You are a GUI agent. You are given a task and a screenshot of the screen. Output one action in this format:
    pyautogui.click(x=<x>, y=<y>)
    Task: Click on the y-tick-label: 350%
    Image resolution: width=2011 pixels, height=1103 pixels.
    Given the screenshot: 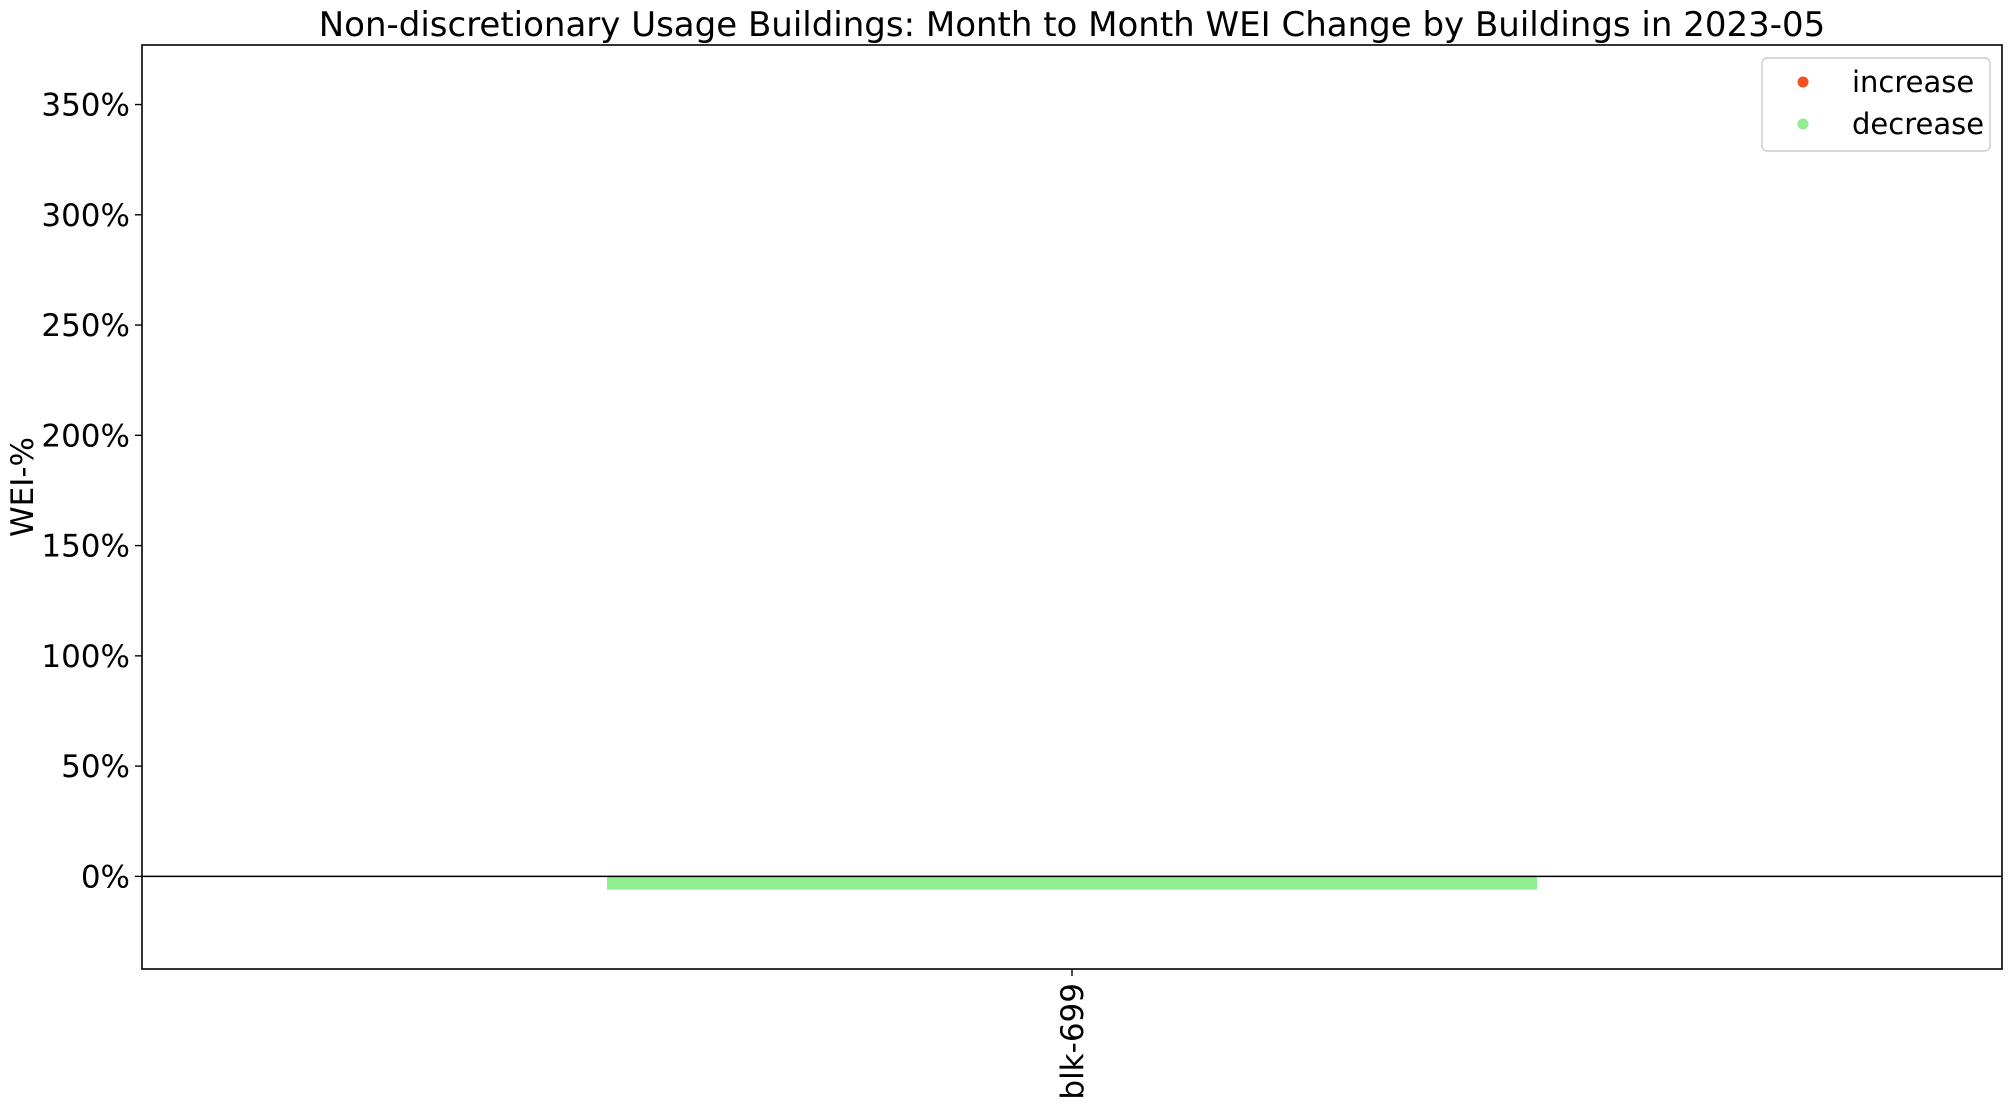 What is the action you would take?
    pyautogui.click(x=85, y=106)
    